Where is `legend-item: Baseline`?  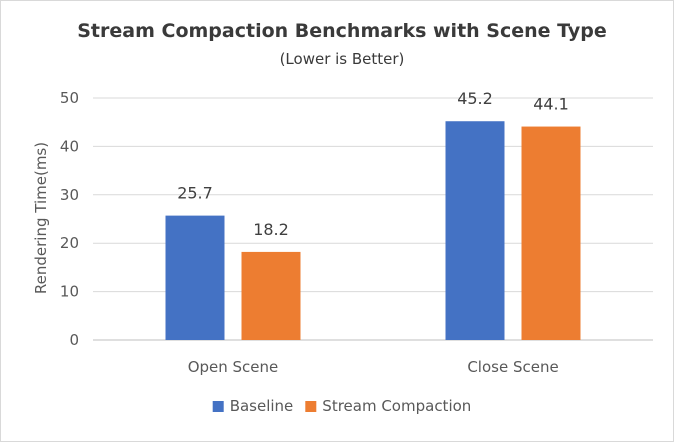 legend-item: Baseline is located at coordinates (253, 406).